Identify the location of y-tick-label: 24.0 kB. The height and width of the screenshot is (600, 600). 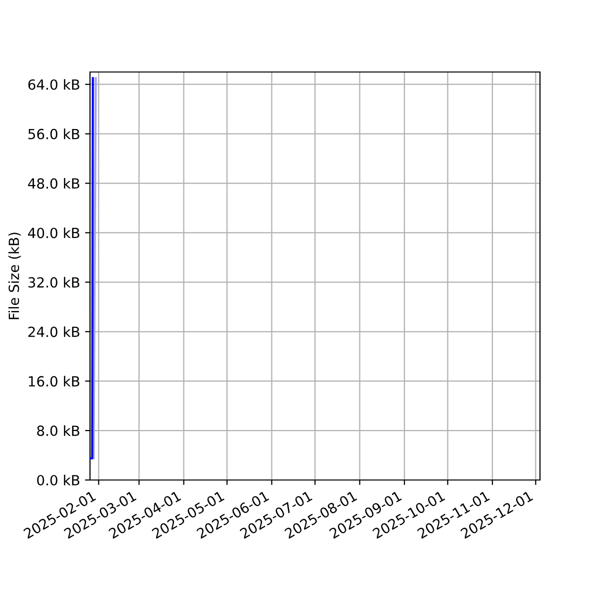
(54, 332).